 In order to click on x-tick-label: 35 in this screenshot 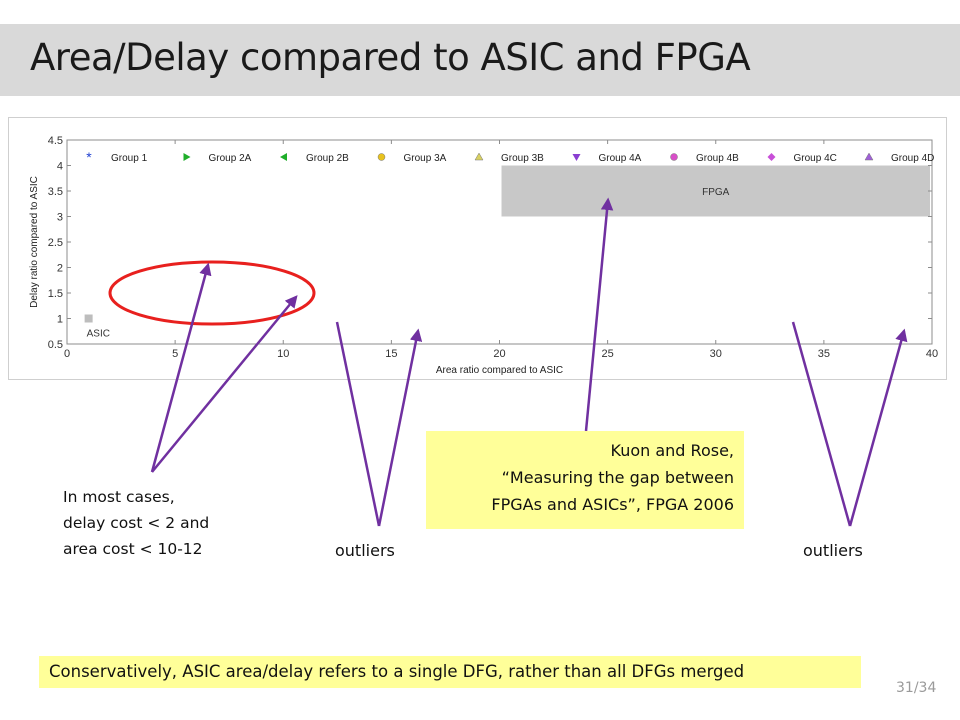, I will do `click(824, 354)`.